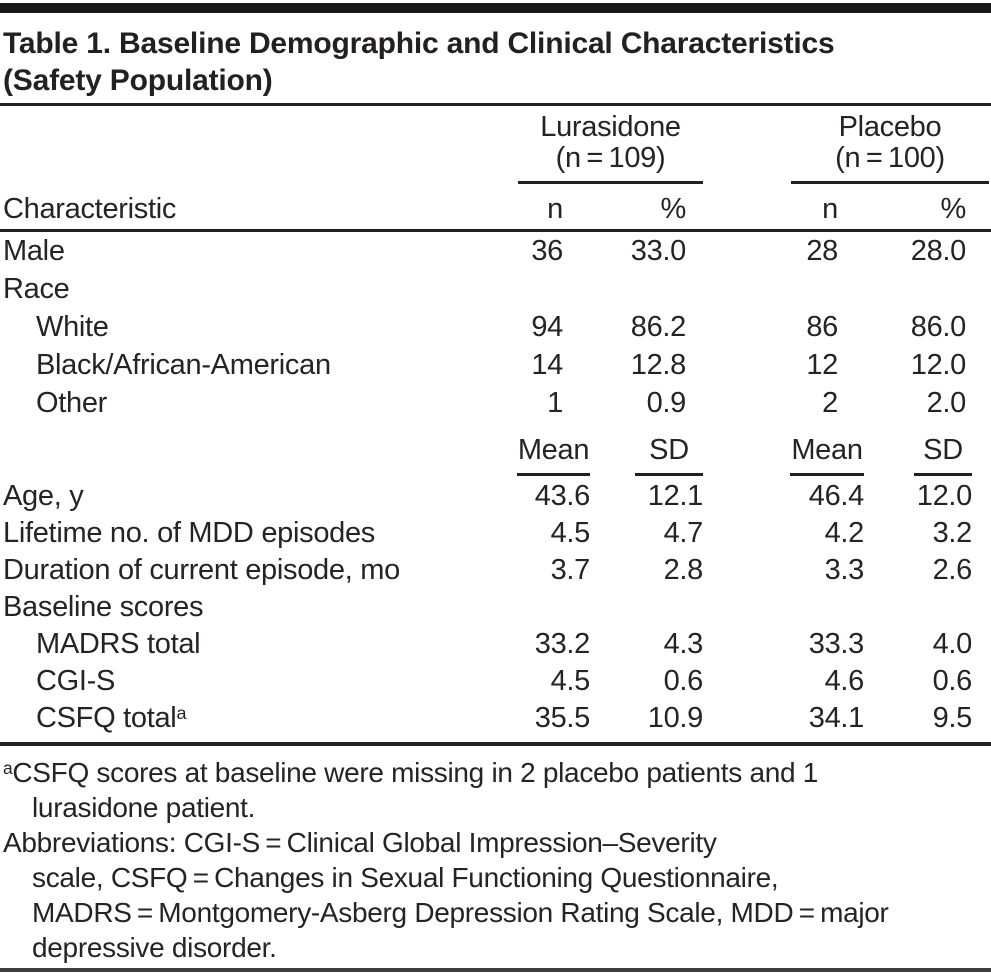 The image size is (991, 980). What do you see at coordinates (555, 402) in the screenshot?
I see `row-value: 1` at bounding box center [555, 402].